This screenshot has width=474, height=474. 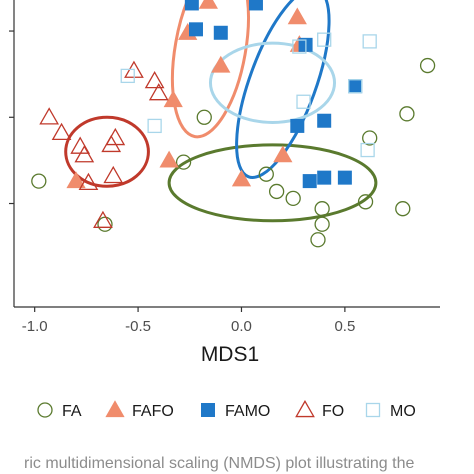 I want to click on ellipse-mo, so click(x=272, y=82).